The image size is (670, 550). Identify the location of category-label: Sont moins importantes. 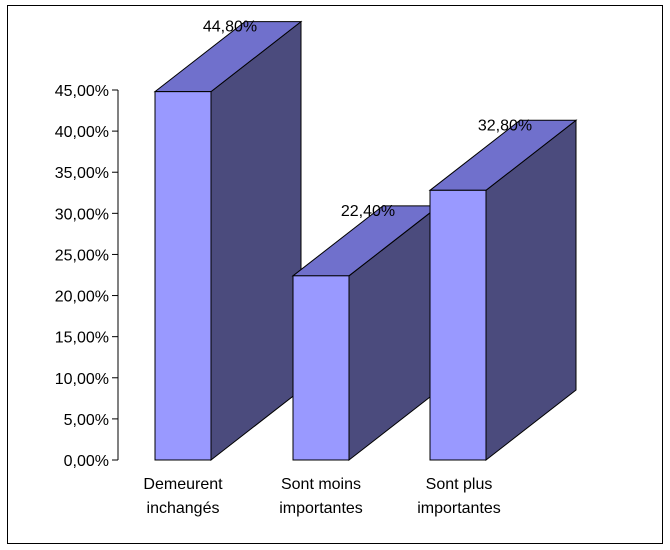
(321, 496).